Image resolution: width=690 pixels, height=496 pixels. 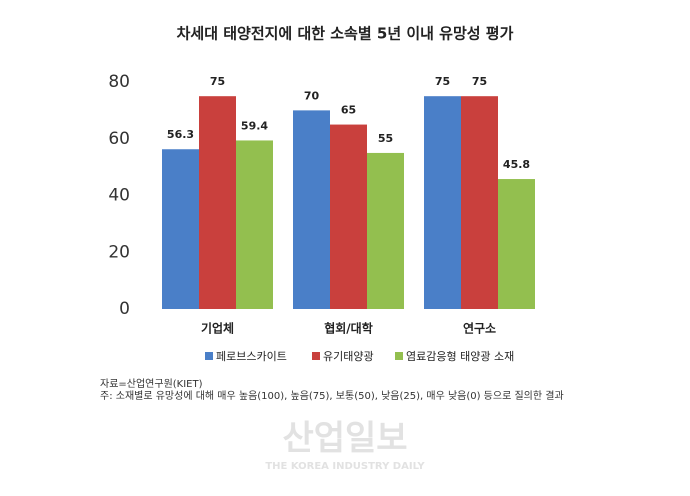 What do you see at coordinates (348, 328) in the screenshot?
I see `x-tick-label: 협회/대학` at bounding box center [348, 328].